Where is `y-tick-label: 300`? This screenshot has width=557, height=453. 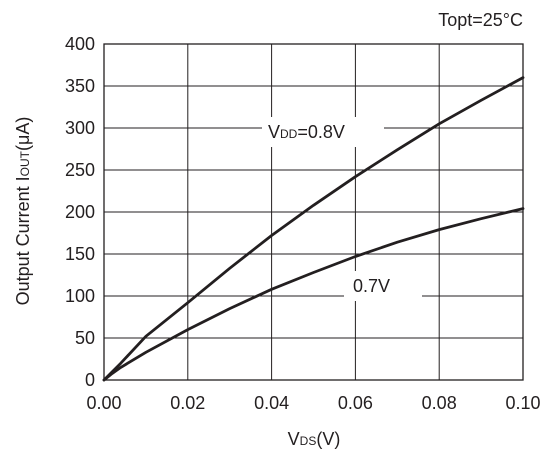 y-tick-label: 300 is located at coordinates (80, 128).